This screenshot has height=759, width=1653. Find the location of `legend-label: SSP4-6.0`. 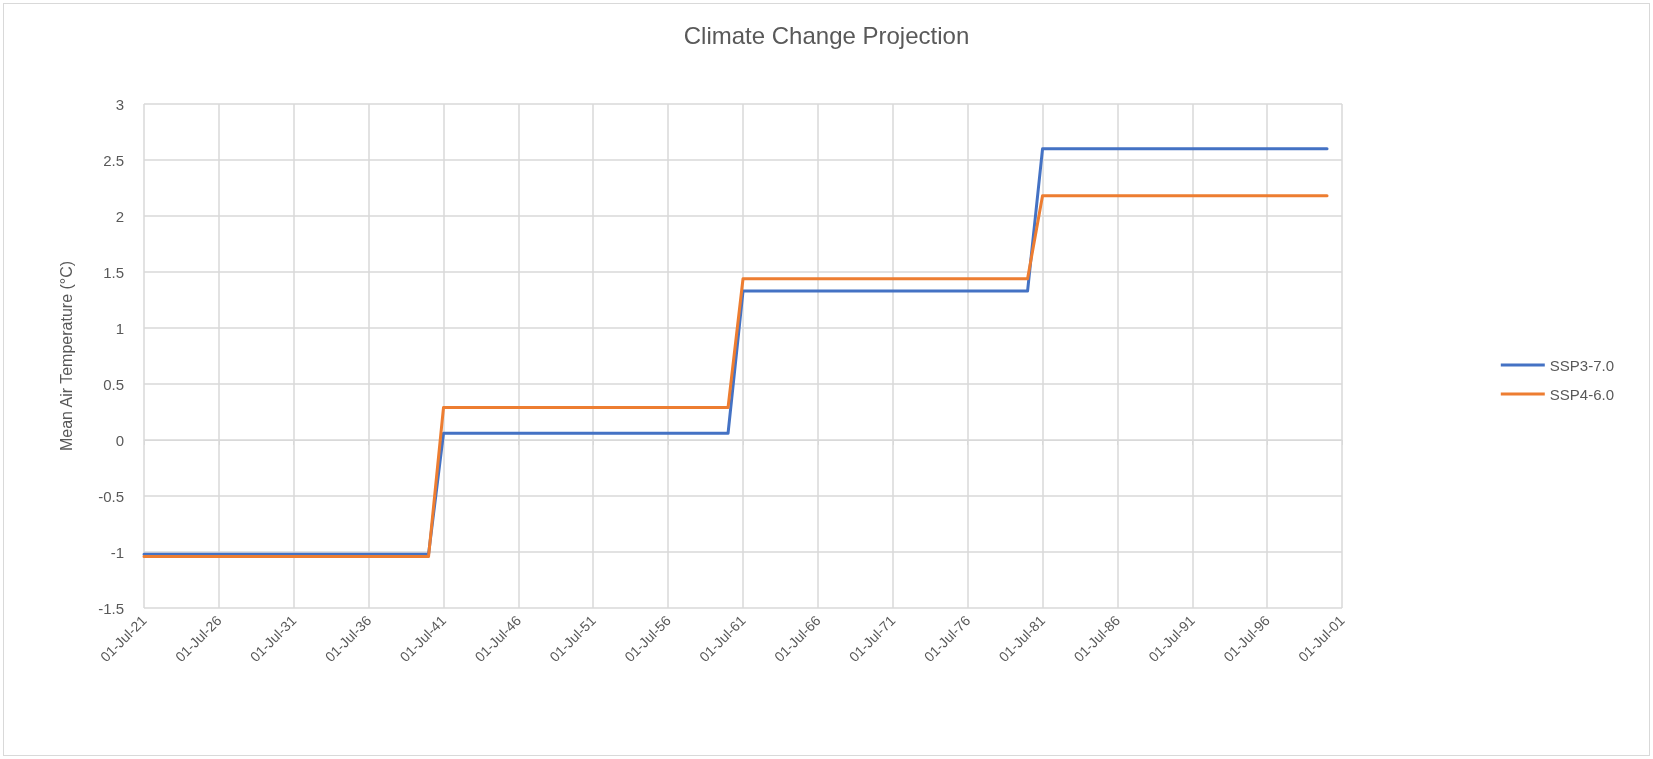

legend-label: SSP4-6.0 is located at coordinates (1582, 394).